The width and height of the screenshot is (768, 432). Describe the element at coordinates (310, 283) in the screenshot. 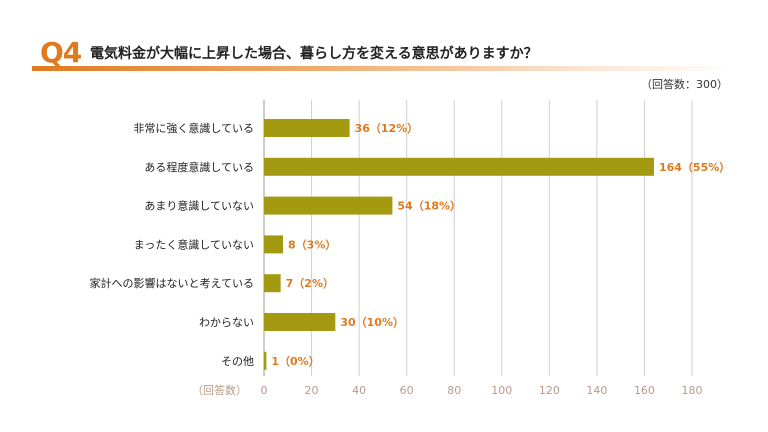

I see `value-label: 7（2%）` at that location.